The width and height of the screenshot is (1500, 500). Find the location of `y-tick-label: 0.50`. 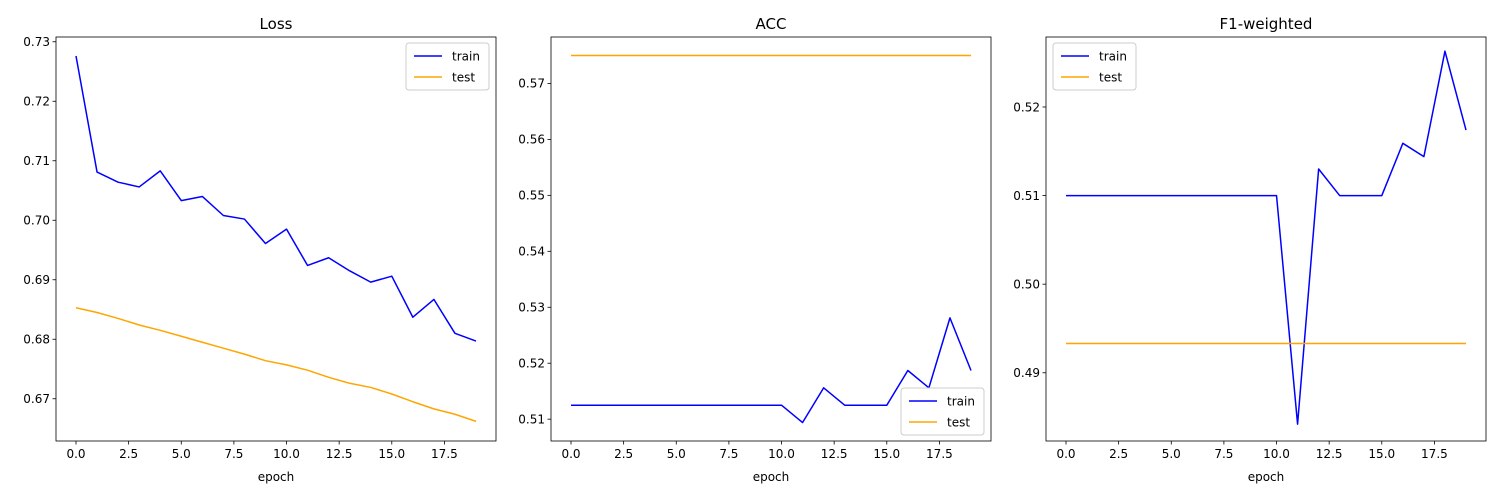

y-tick-label: 0.50 is located at coordinates (1026, 284).